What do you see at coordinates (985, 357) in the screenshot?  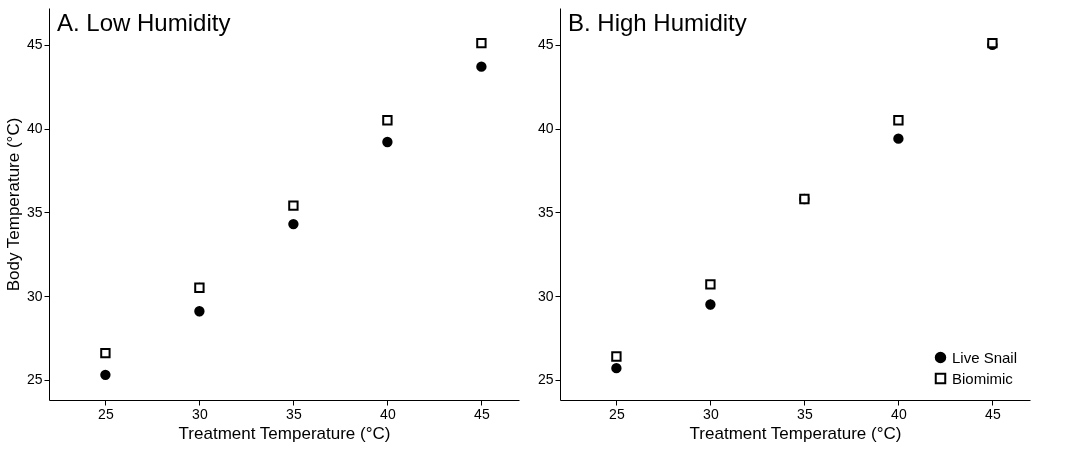 I see `legend-label: Live Snail` at bounding box center [985, 357].